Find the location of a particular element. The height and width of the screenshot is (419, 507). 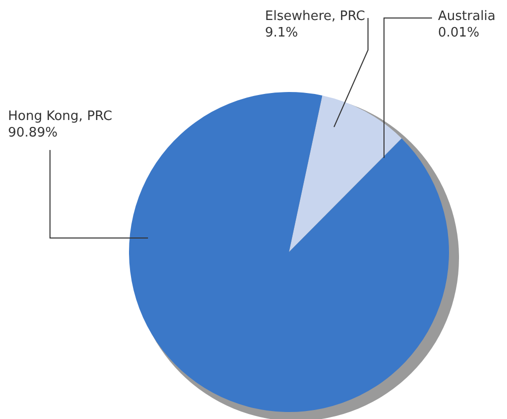

data-label: 90.89% is located at coordinates (33, 132).